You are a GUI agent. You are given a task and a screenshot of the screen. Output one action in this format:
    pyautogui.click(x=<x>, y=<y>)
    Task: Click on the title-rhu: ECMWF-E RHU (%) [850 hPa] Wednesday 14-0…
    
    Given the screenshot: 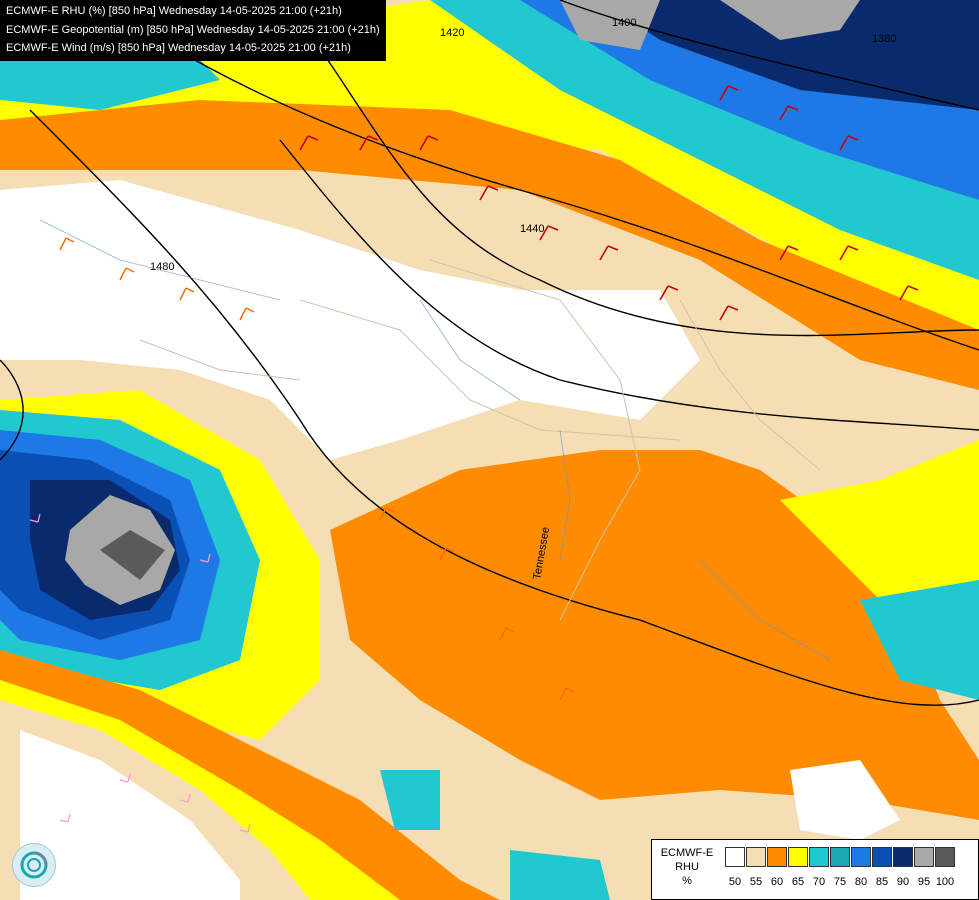 What is the action you would take?
    pyautogui.click(x=174, y=11)
    